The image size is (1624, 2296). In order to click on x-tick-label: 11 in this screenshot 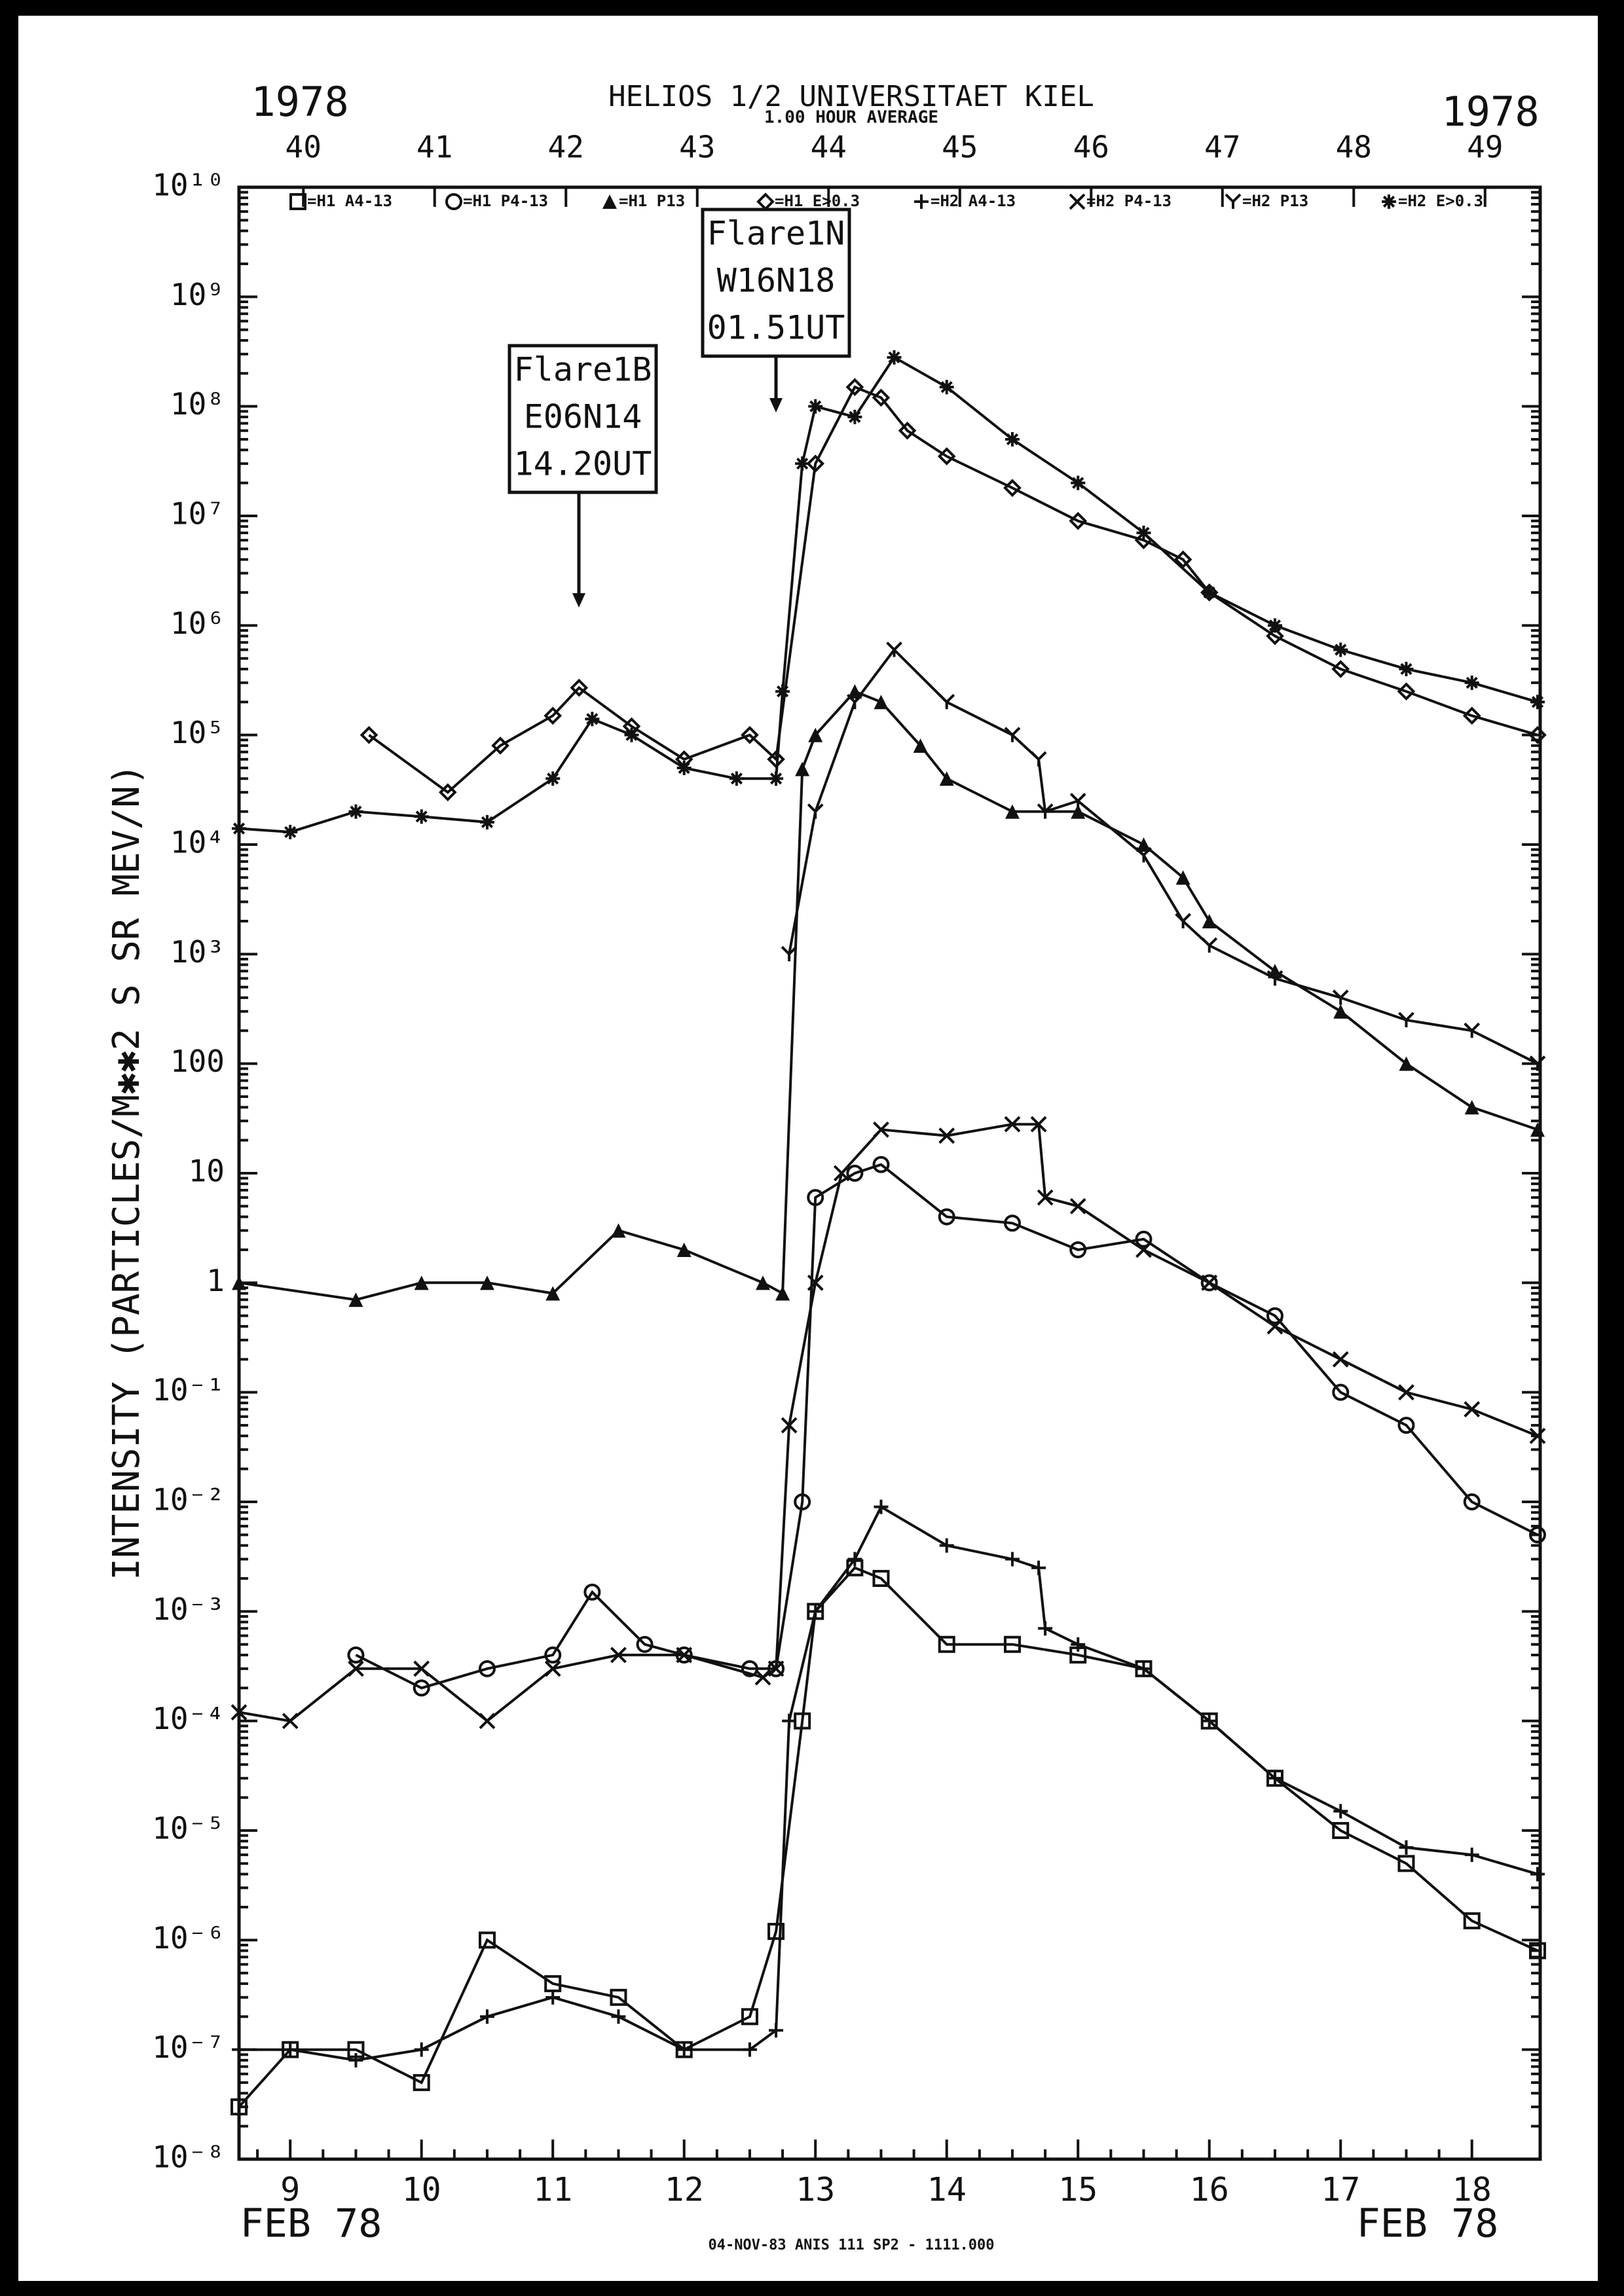, I will do `click(552, 2190)`.